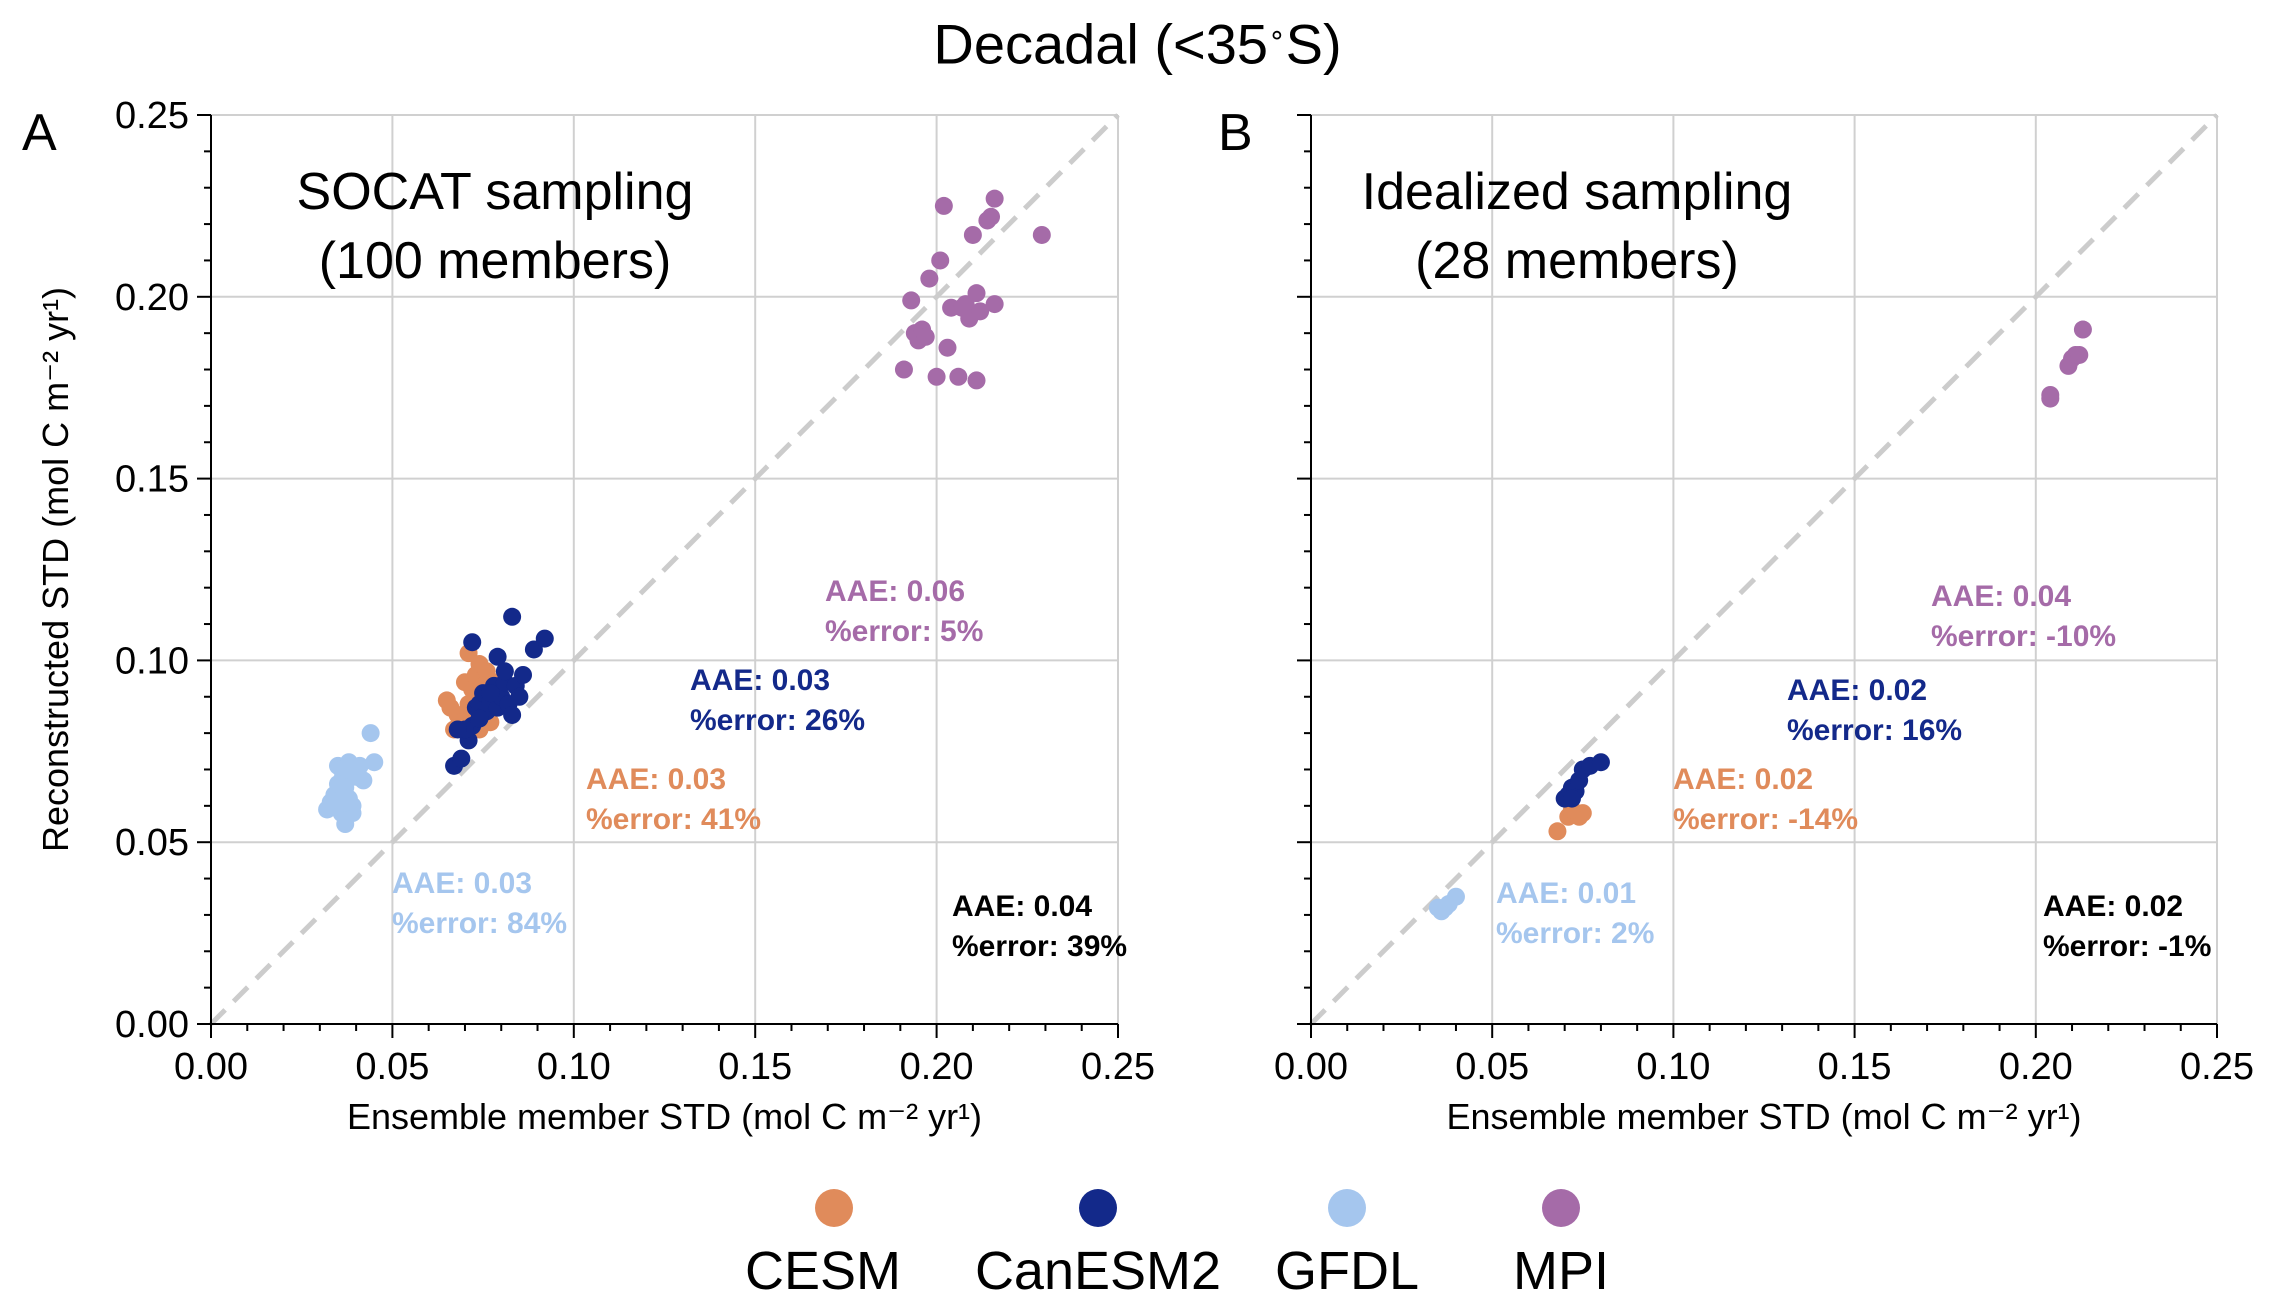 The width and height of the screenshot is (2275, 1309). What do you see at coordinates (823, 1271) in the screenshot?
I see `legend-label: CESM` at bounding box center [823, 1271].